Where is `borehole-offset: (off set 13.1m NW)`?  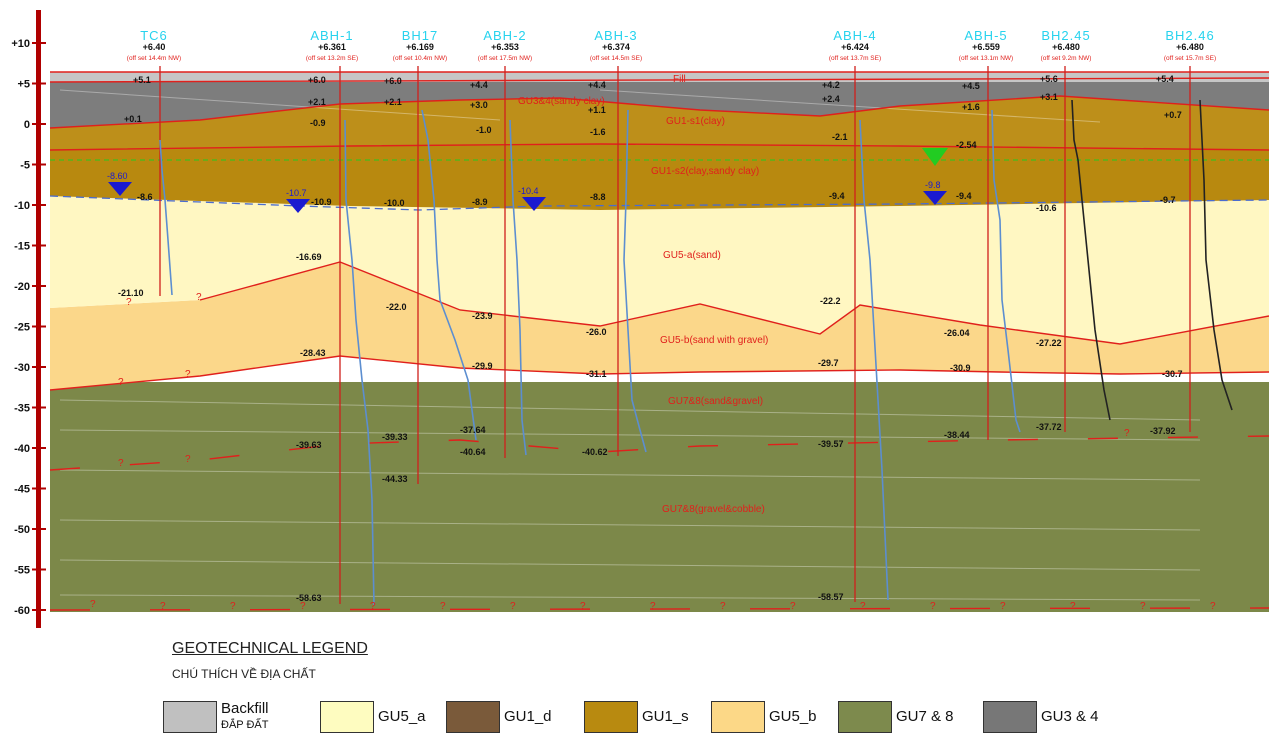 borehole-offset: (off set 13.1m NW) is located at coordinates (986, 58).